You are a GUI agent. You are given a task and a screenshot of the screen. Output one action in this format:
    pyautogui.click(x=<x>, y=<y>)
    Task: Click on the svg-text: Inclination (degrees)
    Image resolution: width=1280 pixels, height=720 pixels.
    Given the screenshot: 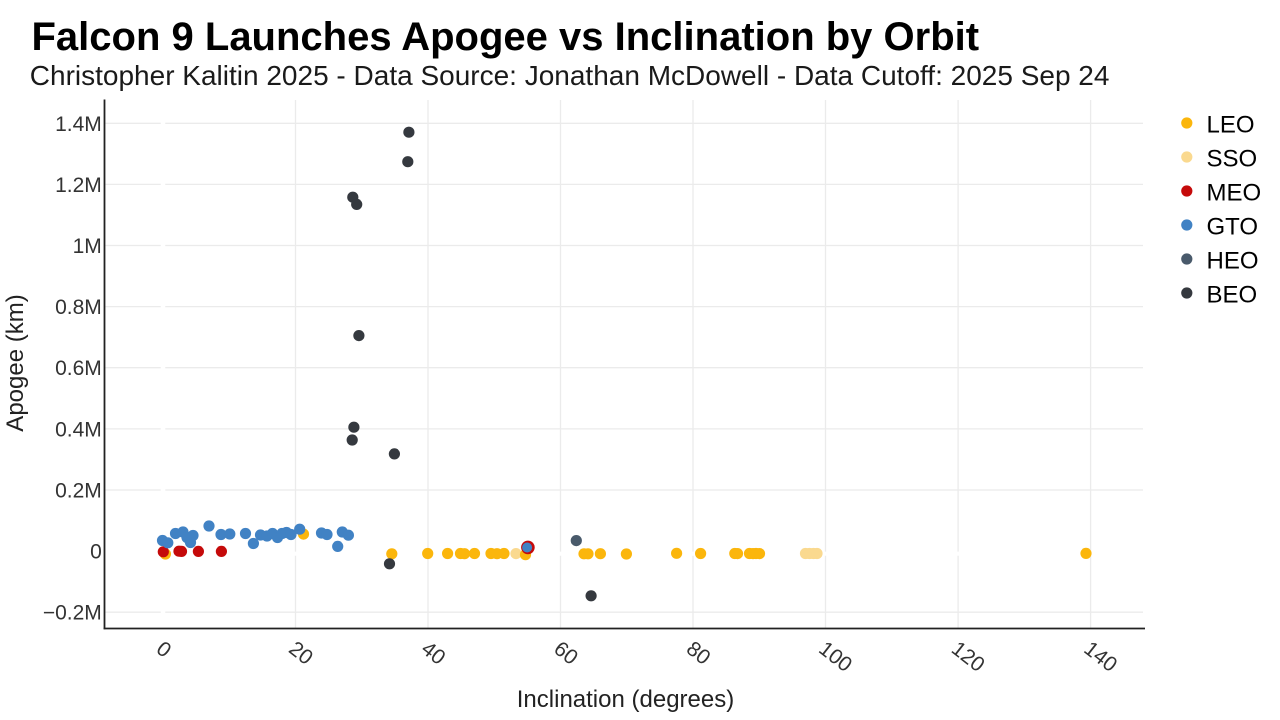 What is the action you would take?
    pyautogui.click(x=625, y=699)
    